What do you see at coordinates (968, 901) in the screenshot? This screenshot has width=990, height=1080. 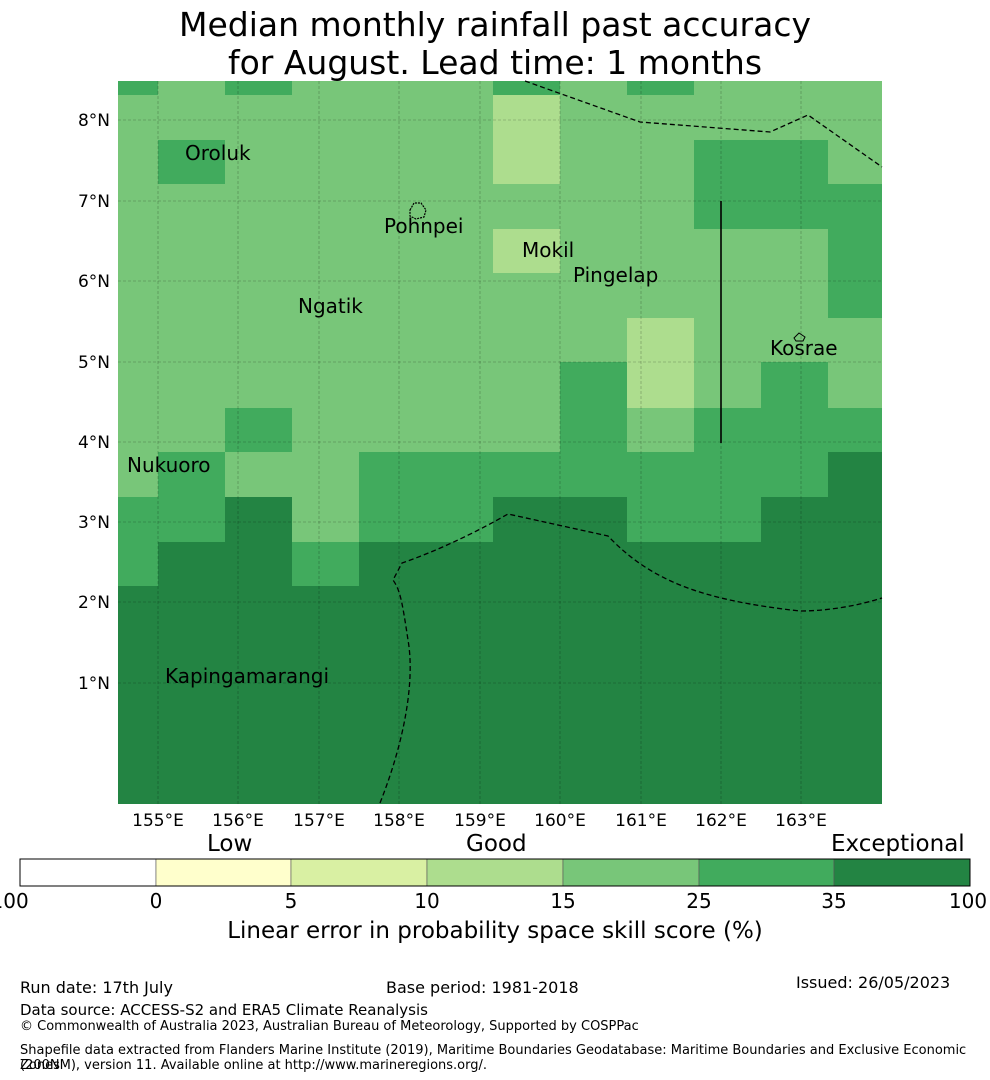 I see `colorbar-tick: 100` at bounding box center [968, 901].